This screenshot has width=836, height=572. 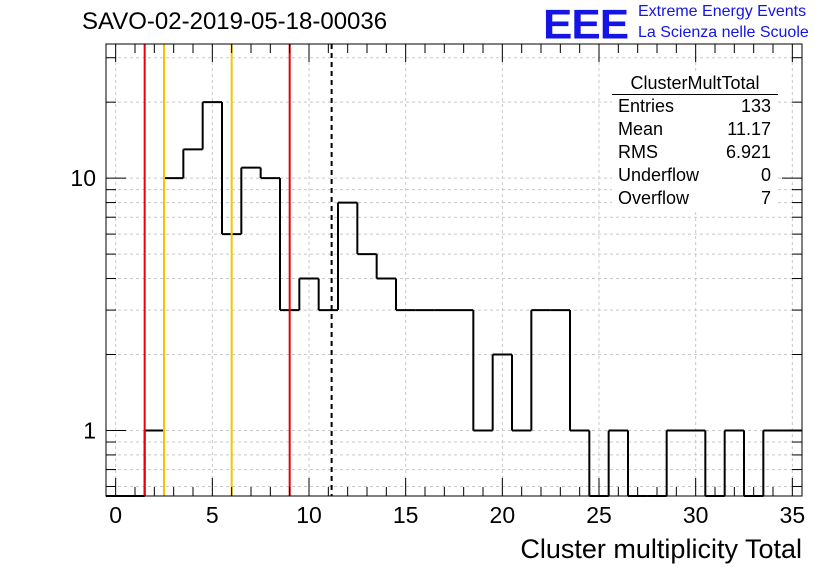 What do you see at coordinates (695, 83) in the screenshot?
I see `stats-title: ClusterMultTotal` at bounding box center [695, 83].